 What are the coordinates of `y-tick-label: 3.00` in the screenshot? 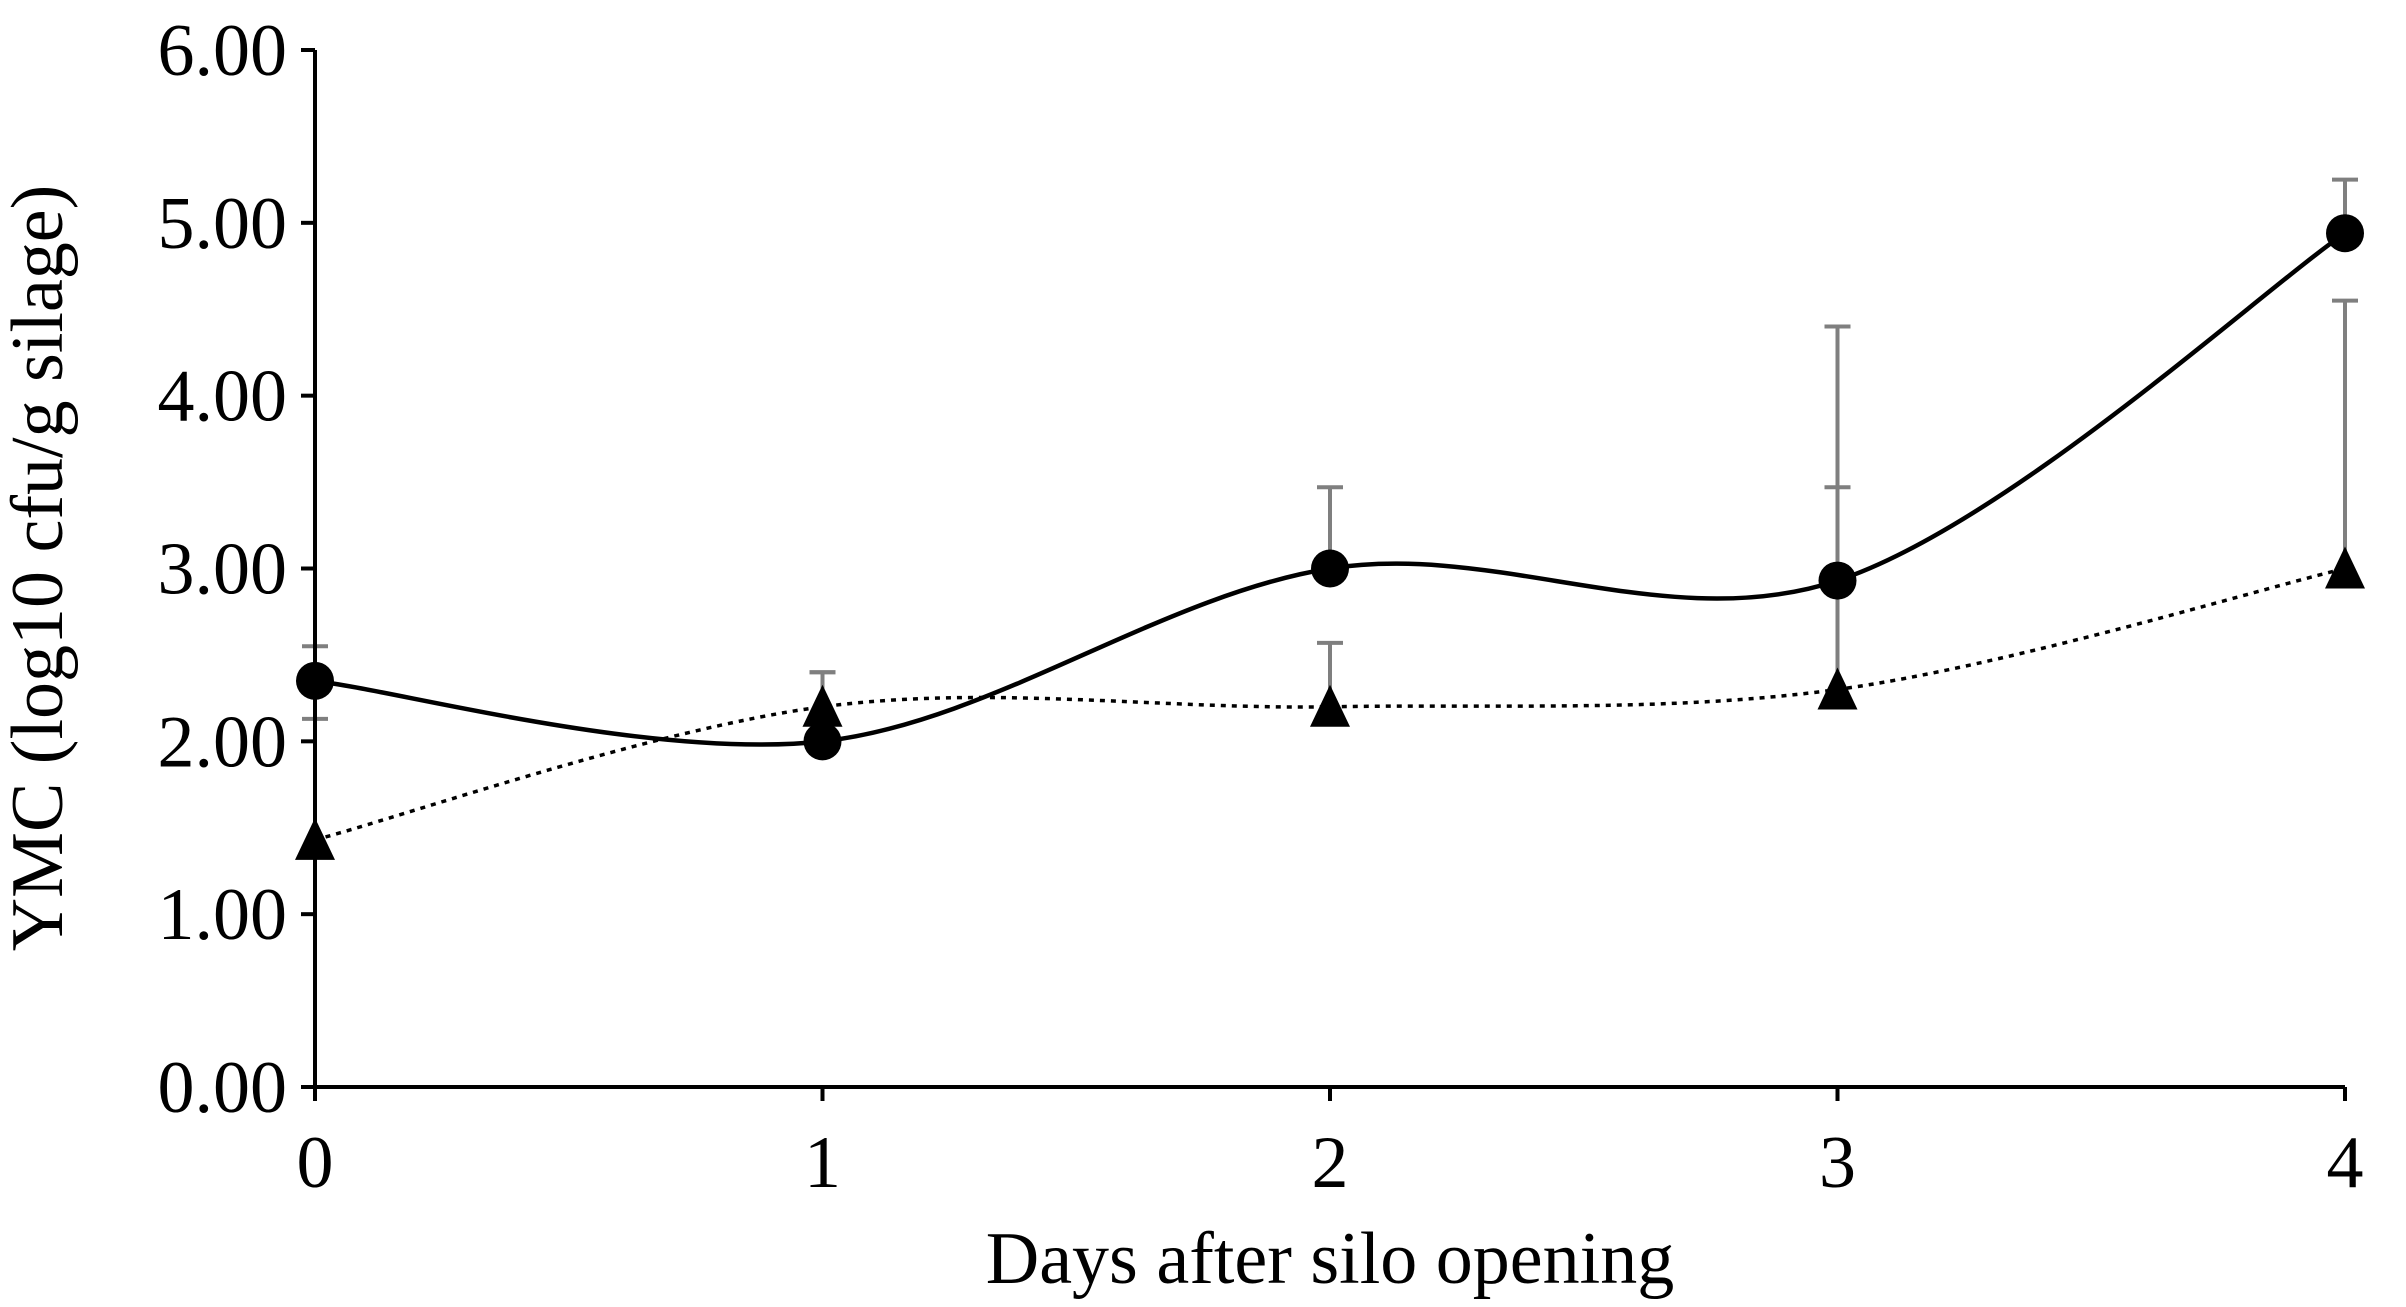 It's located at (223, 570).